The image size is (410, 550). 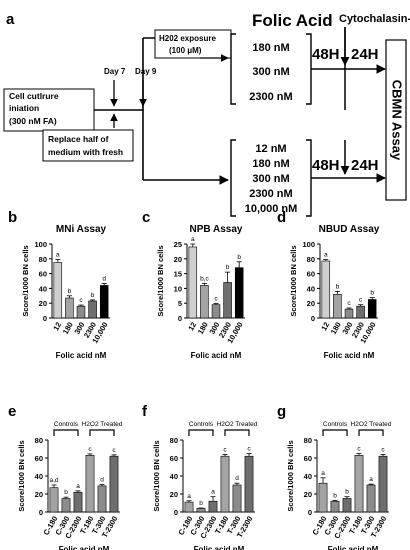 I want to click on start-box-line-2: iniation, so click(x=24, y=108).